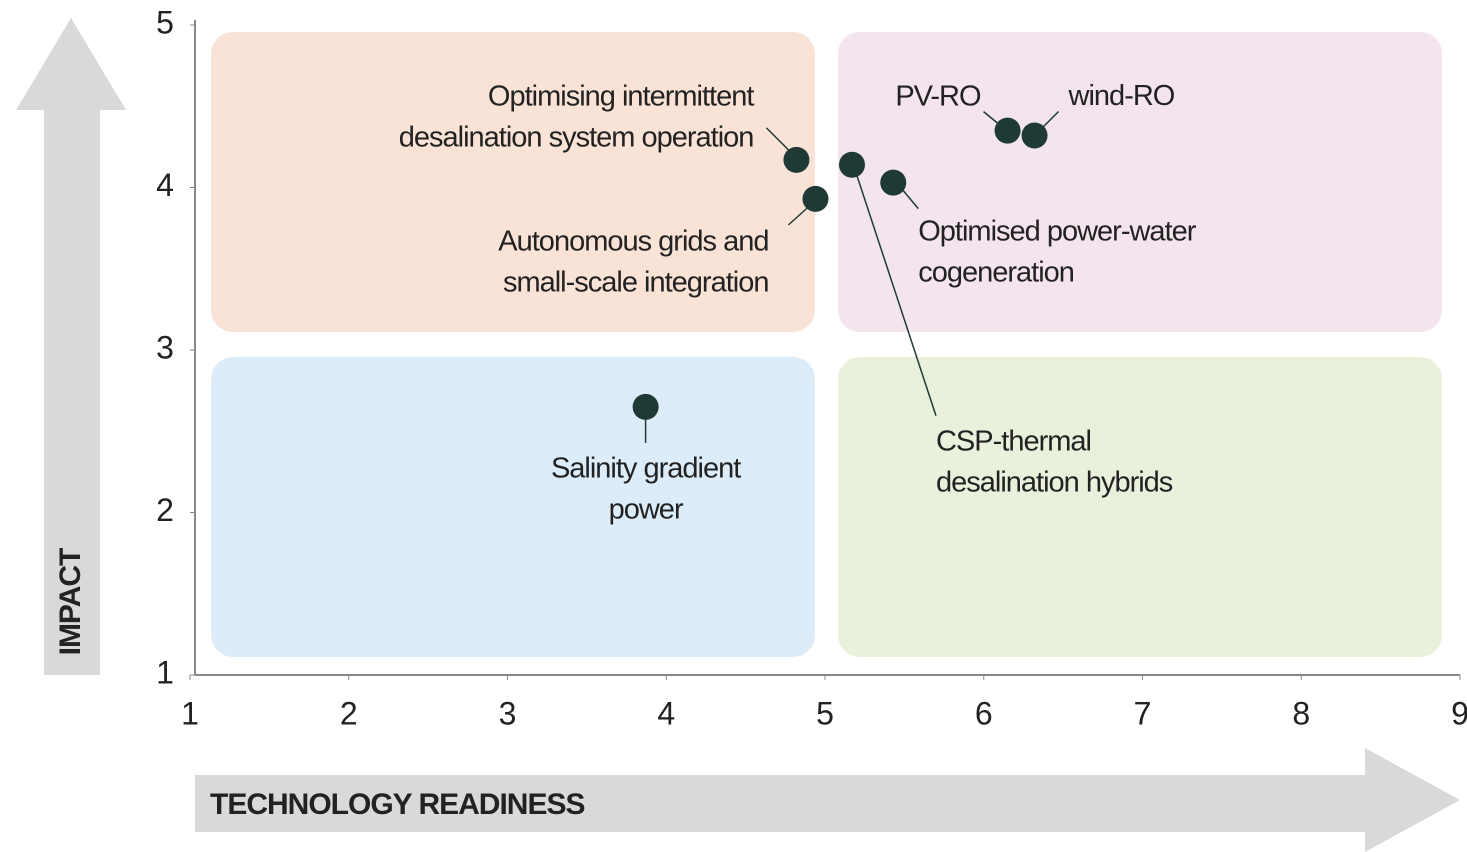 This screenshot has height=852, width=1467. What do you see at coordinates (190, 713) in the screenshot?
I see `x-tick-label: 1` at bounding box center [190, 713].